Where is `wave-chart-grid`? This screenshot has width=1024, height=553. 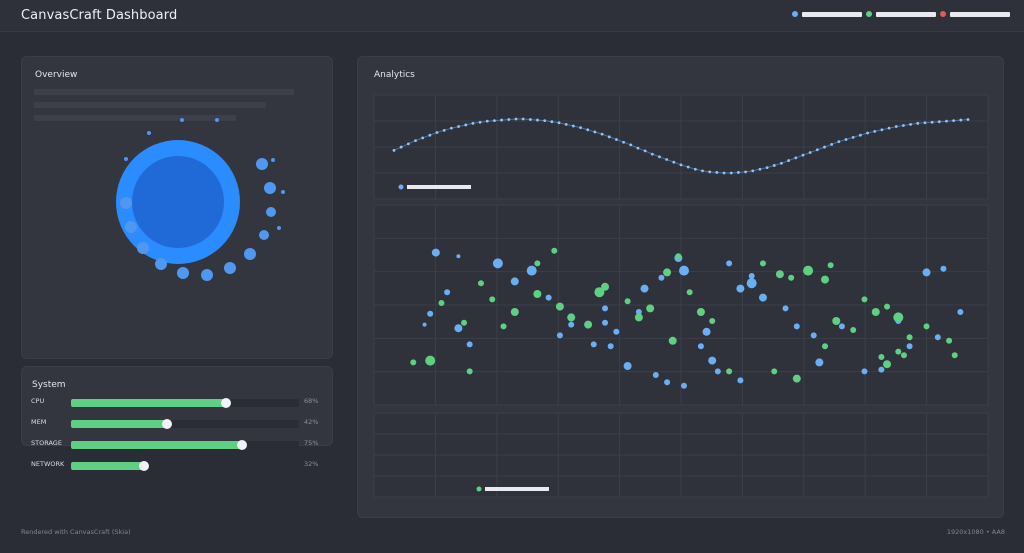 wave-chart-grid is located at coordinates (681, 147).